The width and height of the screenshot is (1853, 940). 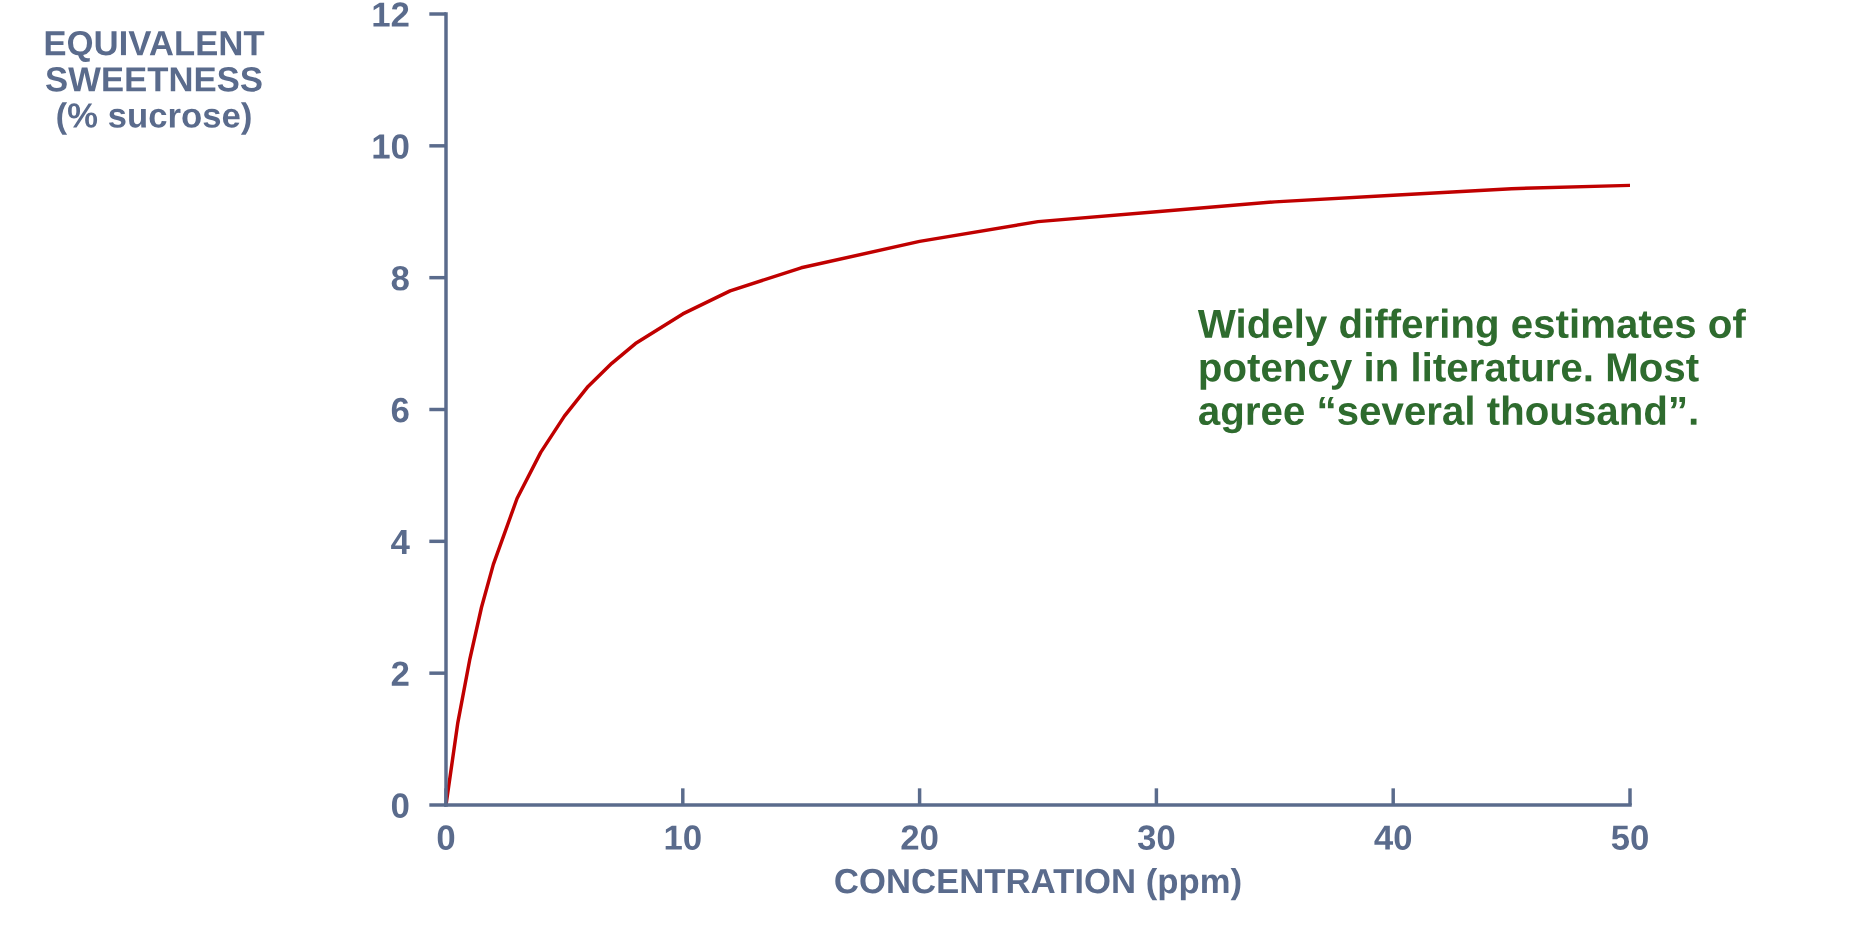 What do you see at coordinates (1471, 371) in the screenshot?
I see `annotation: Widely differing estimates of potency in literature. Most agree “several thousand”.` at bounding box center [1471, 371].